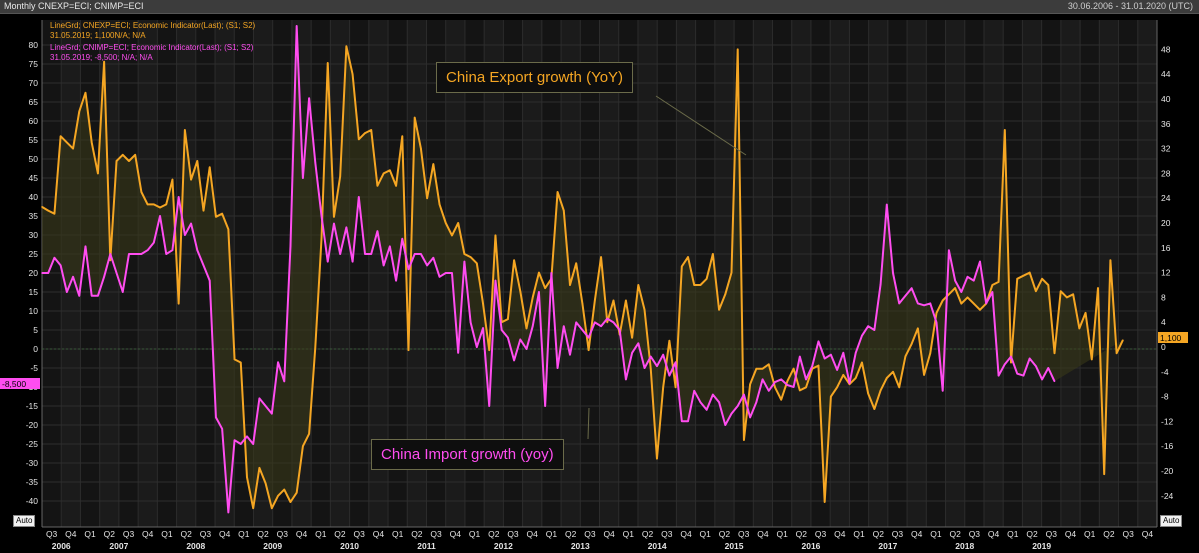  I want to click on import-callout-leader, so click(588, 423).